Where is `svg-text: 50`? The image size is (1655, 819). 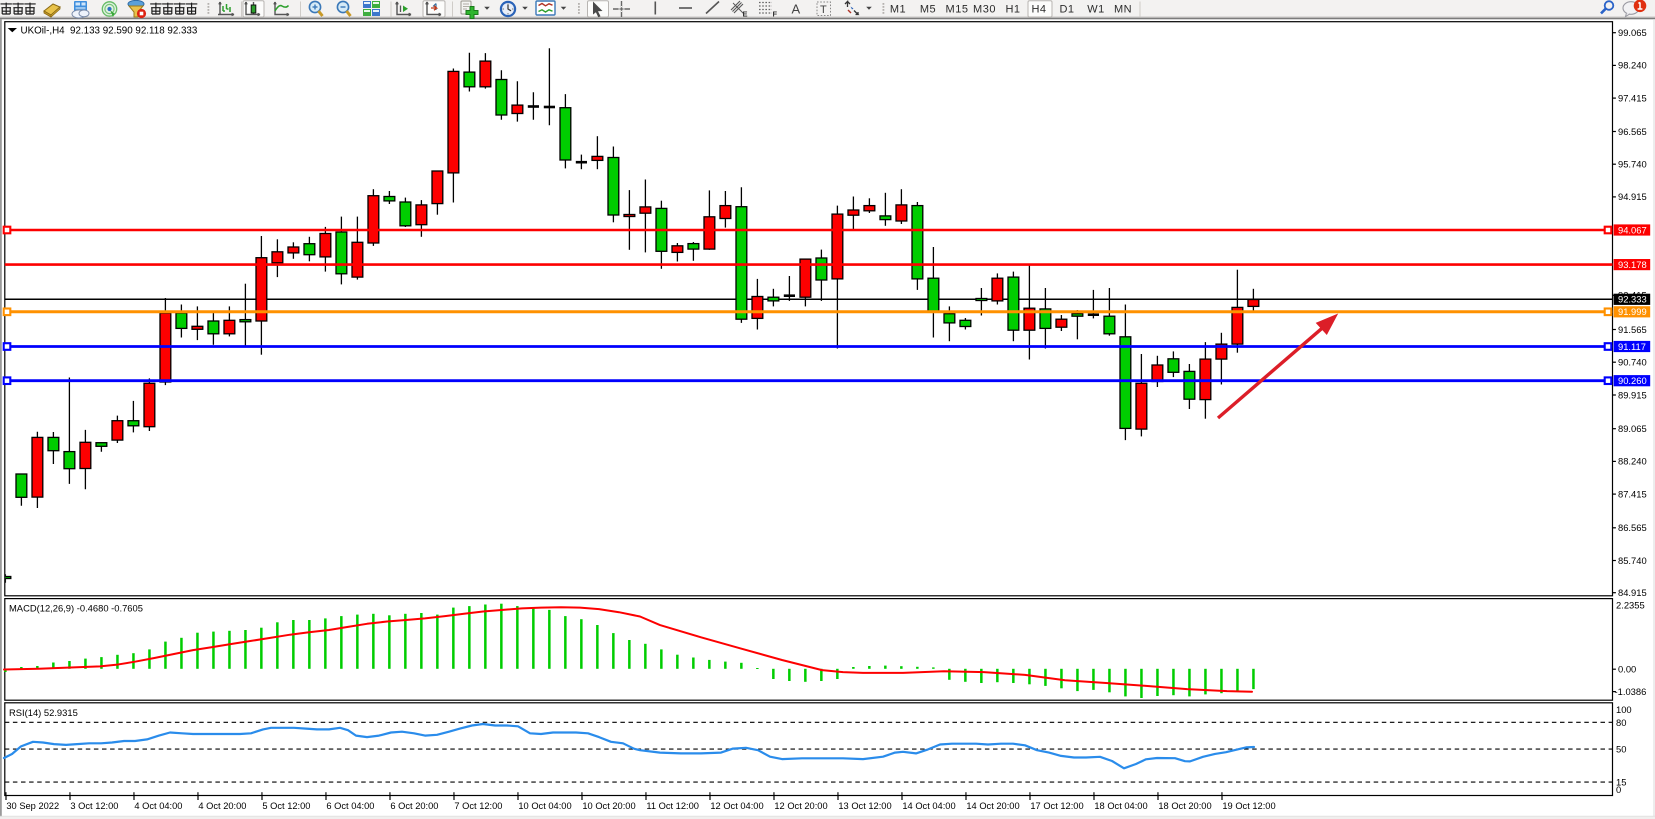
svg-text: 50 is located at coordinates (1621, 749).